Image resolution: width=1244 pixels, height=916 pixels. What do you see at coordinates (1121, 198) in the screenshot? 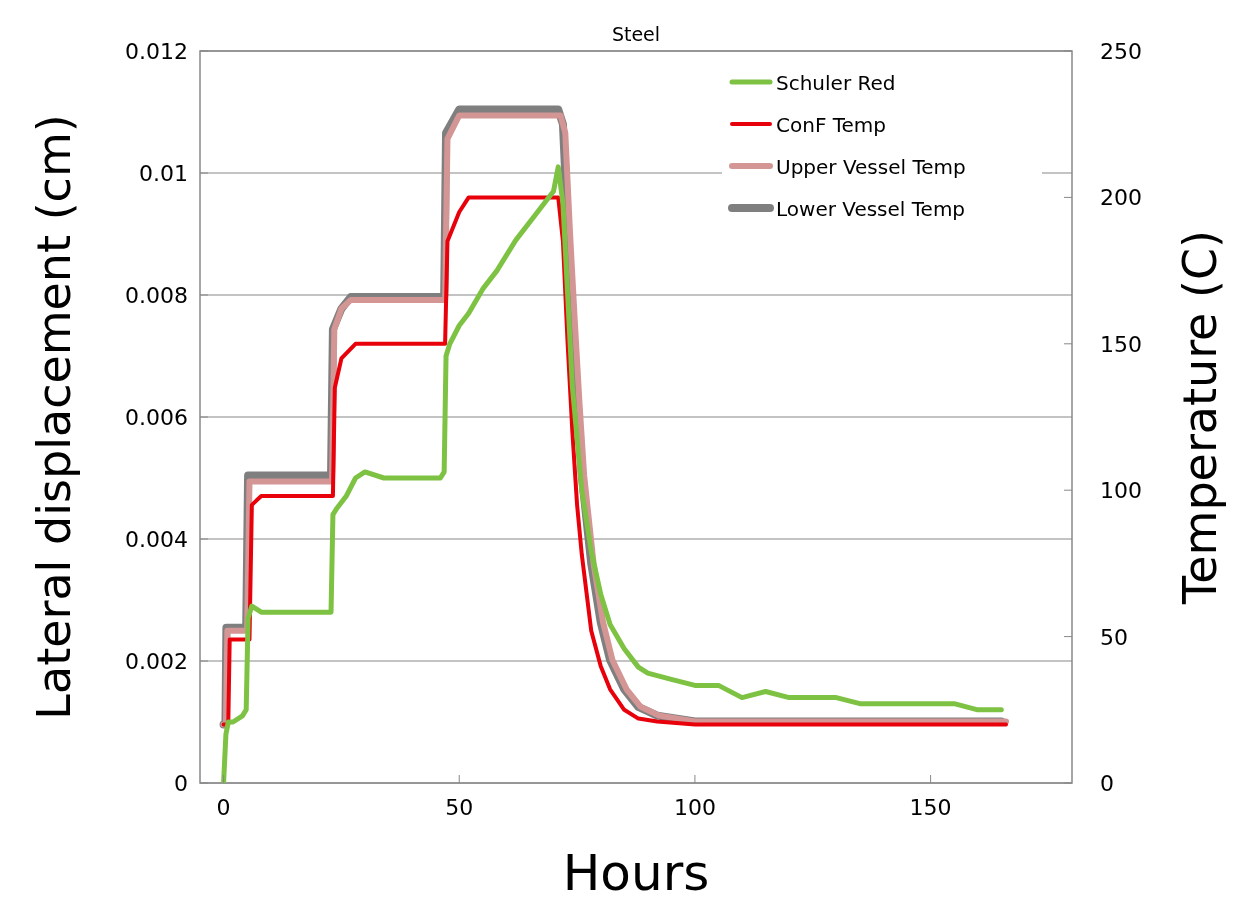
I see `y2-tick-label: 200` at bounding box center [1121, 198].